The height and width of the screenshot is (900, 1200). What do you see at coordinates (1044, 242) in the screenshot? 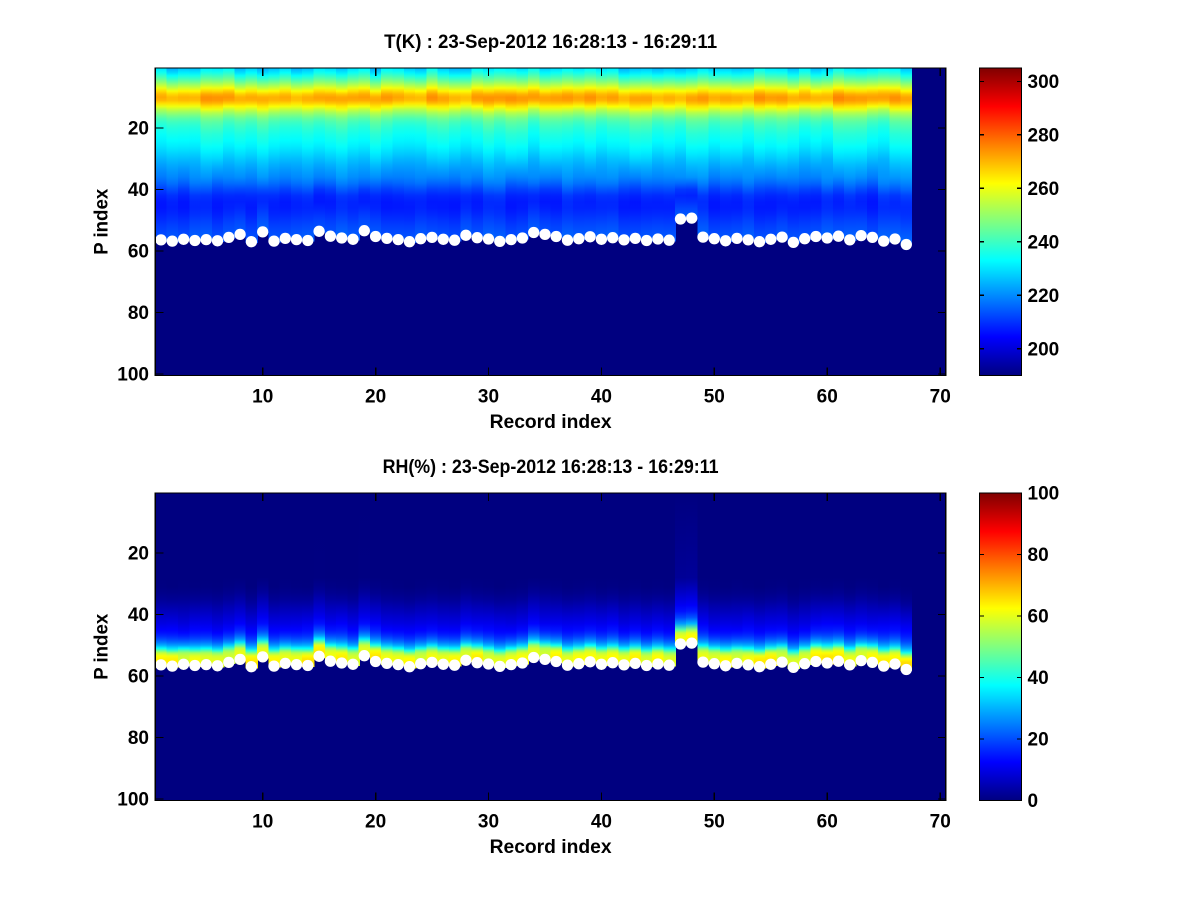
I see `svg-text: 240` at bounding box center [1044, 242].